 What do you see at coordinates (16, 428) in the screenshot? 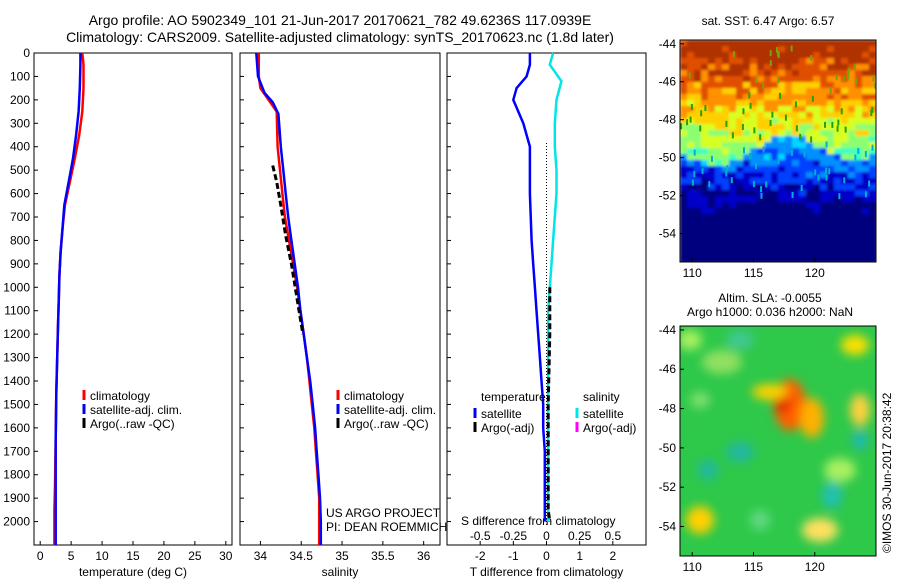
I see `y-tick-label: 1600` at bounding box center [16, 428].